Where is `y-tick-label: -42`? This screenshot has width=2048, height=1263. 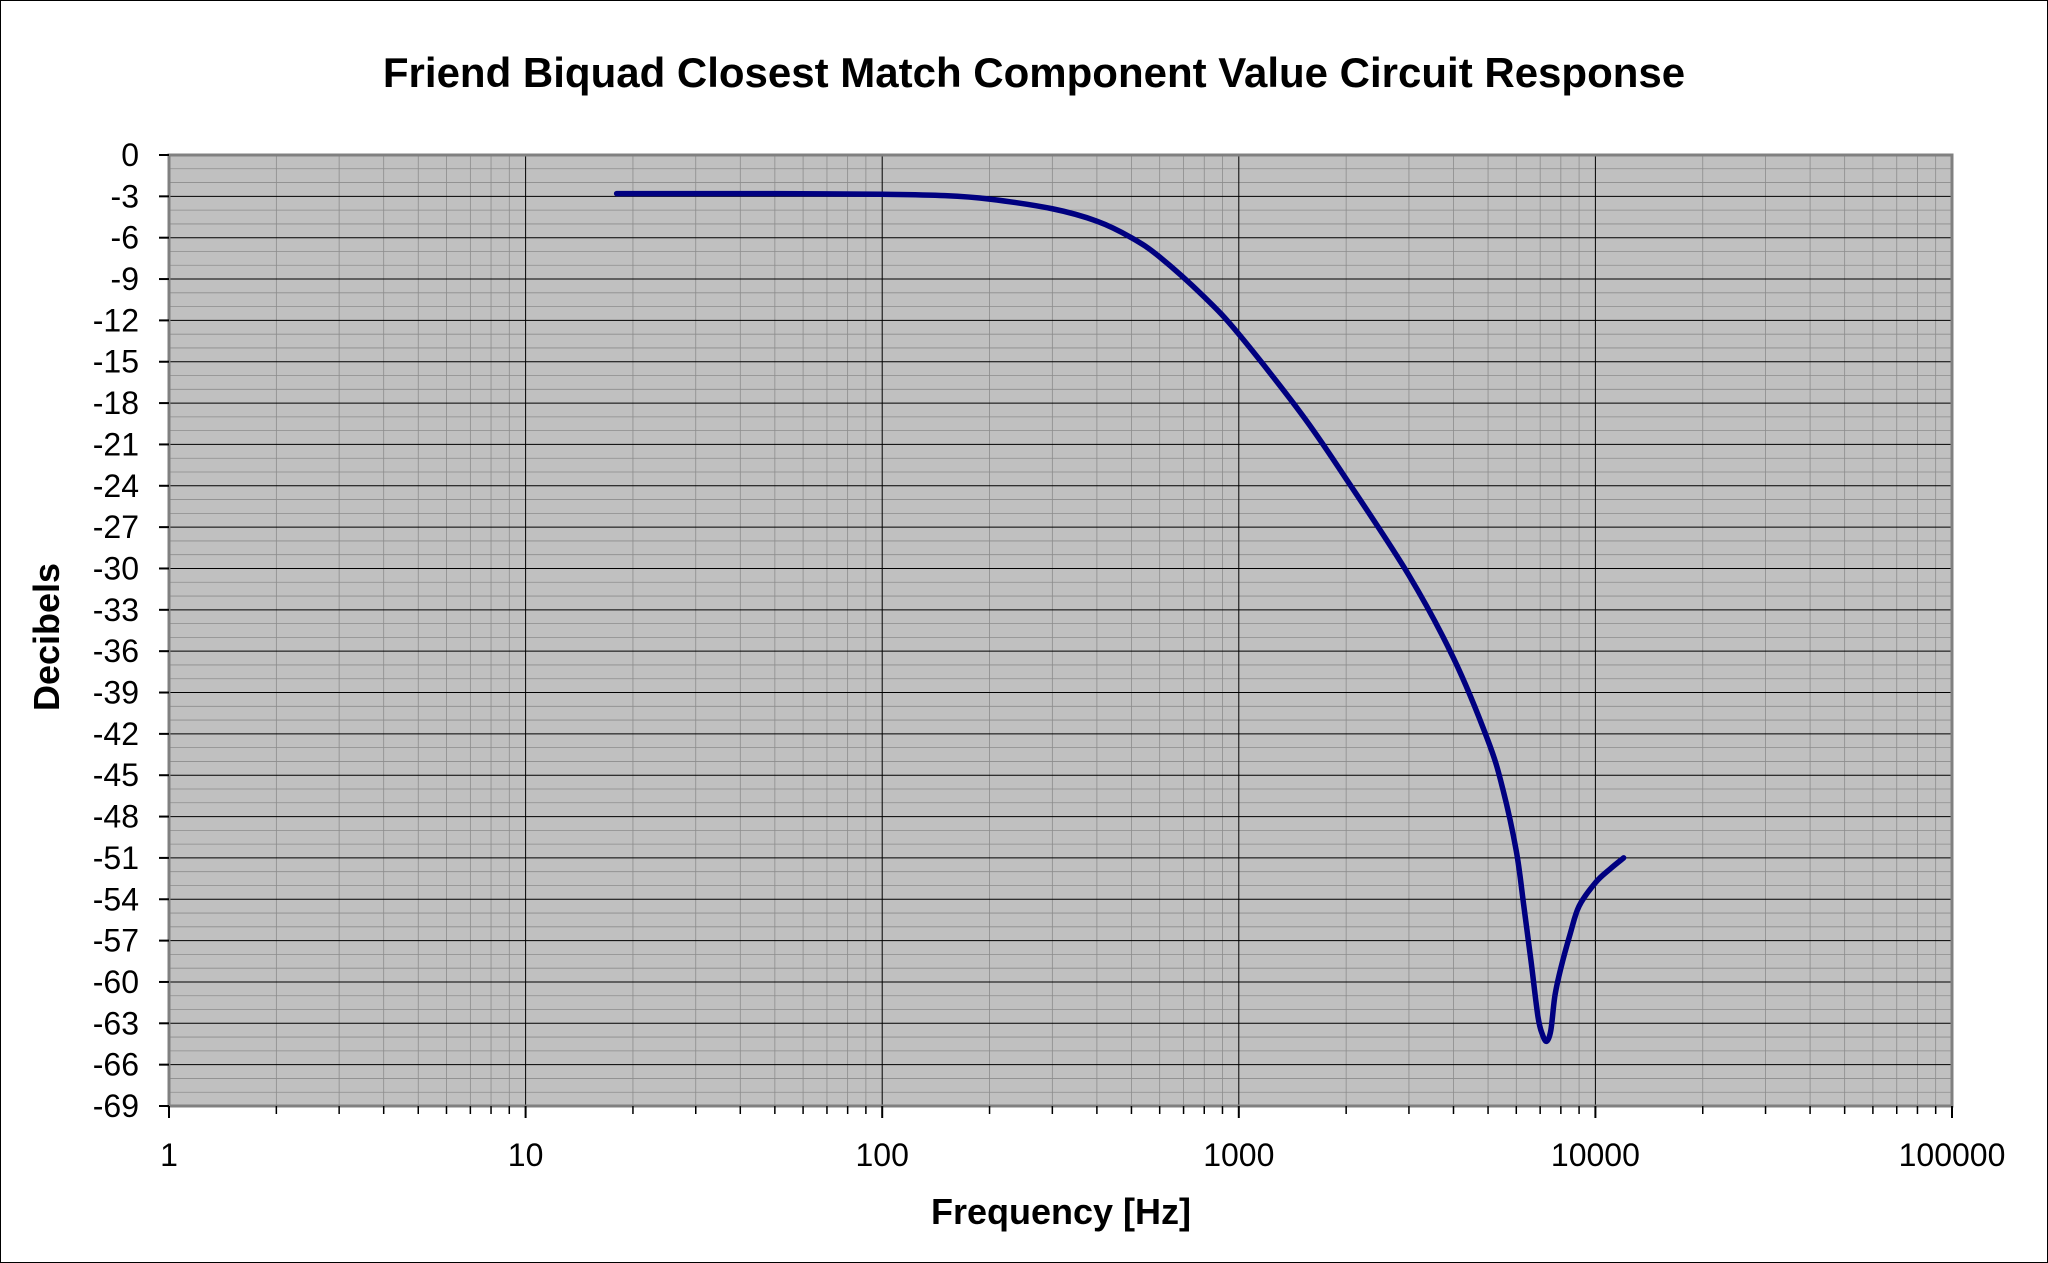
y-tick-label: -42 is located at coordinates (116, 734).